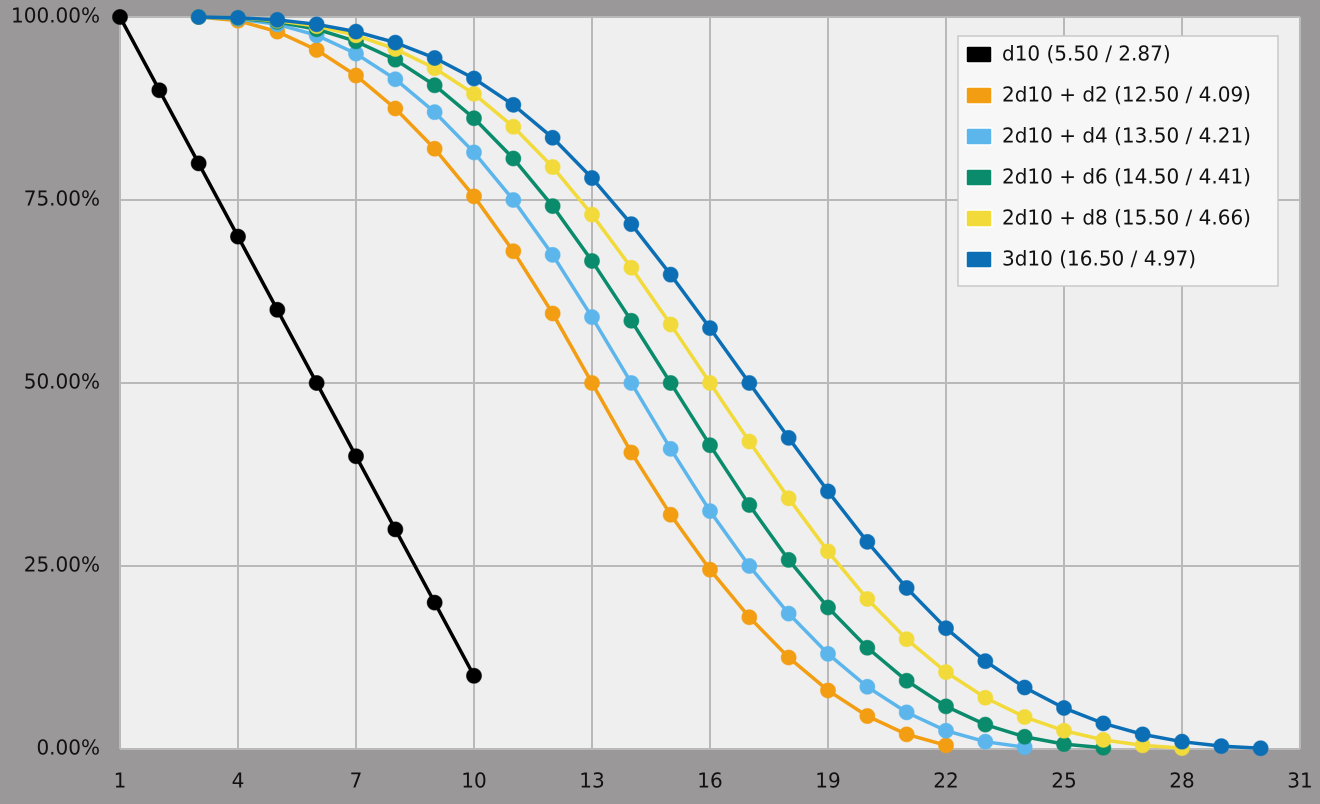  I want to click on x-tick-label: 28, so click(1181, 781).